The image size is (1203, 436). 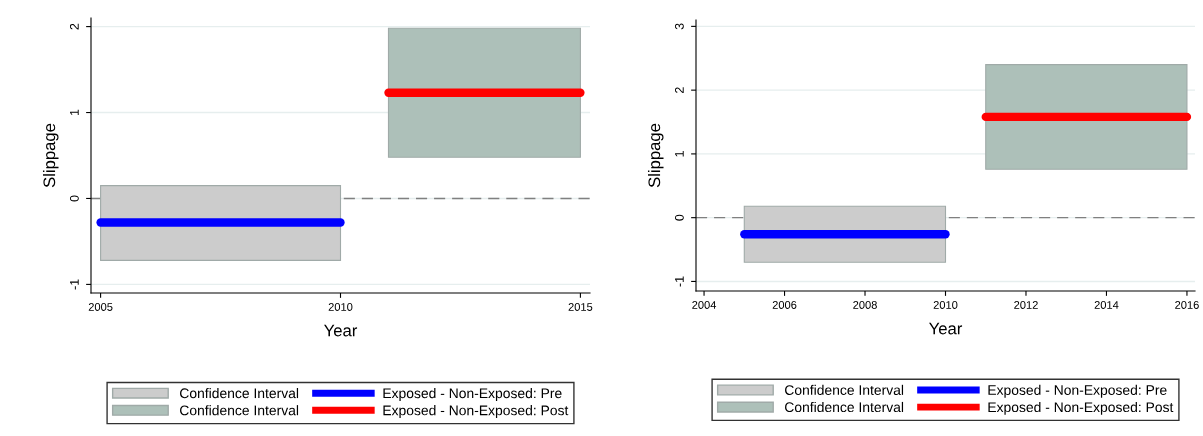 I want to click on x-tick-label: 2008, so click(x=865, y=305).